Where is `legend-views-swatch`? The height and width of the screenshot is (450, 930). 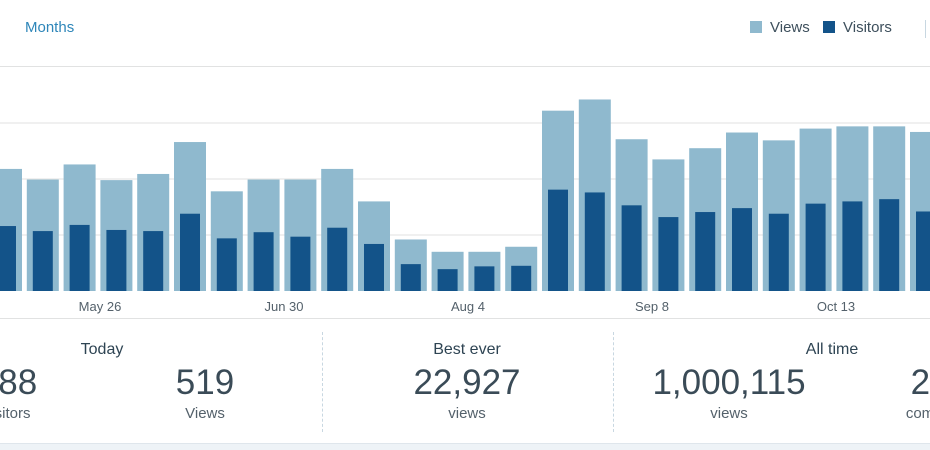 legend-views-swatch is located at coordinates (756, 27).